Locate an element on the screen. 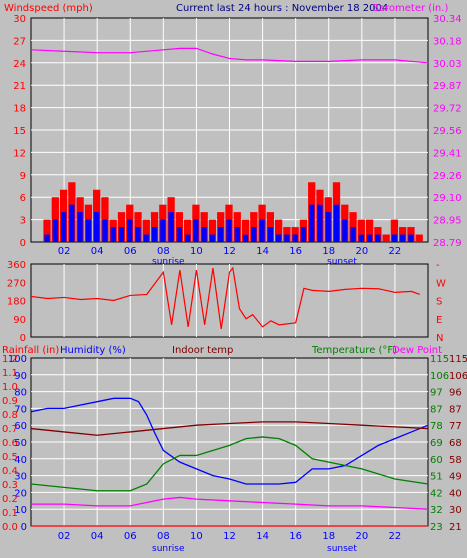  barometer-tick-label: 29.26 is located at coordinates (447, 176).